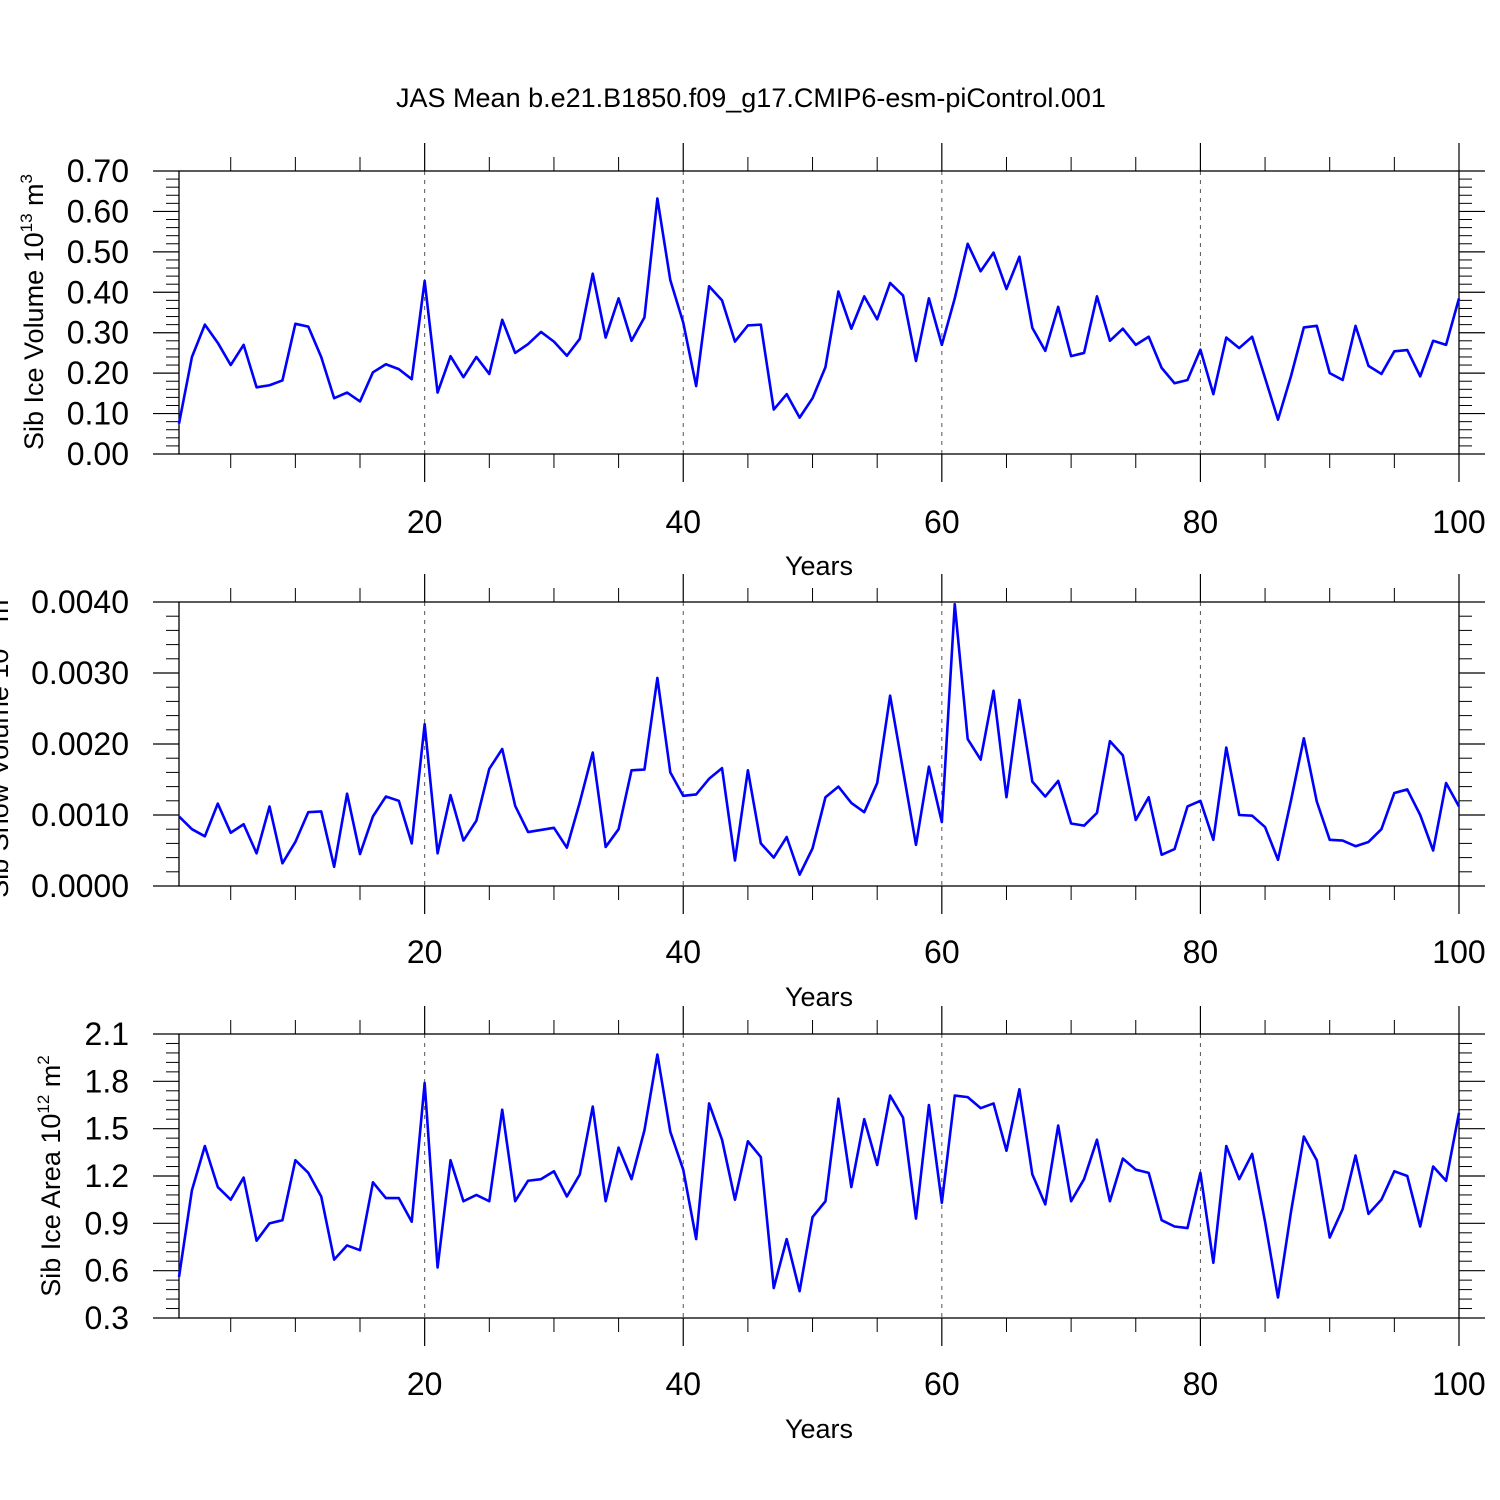 The image size is (1500, 1500). I want to click on y-tick-label: 0.9, so click(107, 1223).